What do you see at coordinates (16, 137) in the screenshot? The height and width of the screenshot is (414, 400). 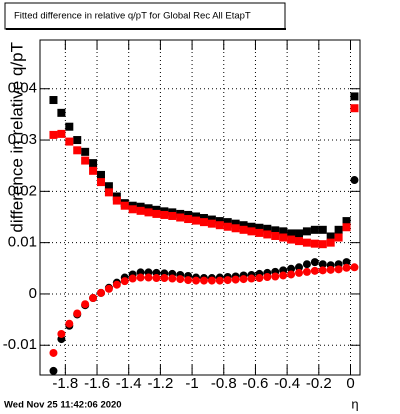 I see `y-axis-label: difference in relative q/pT` at bounding box center [16, 137].